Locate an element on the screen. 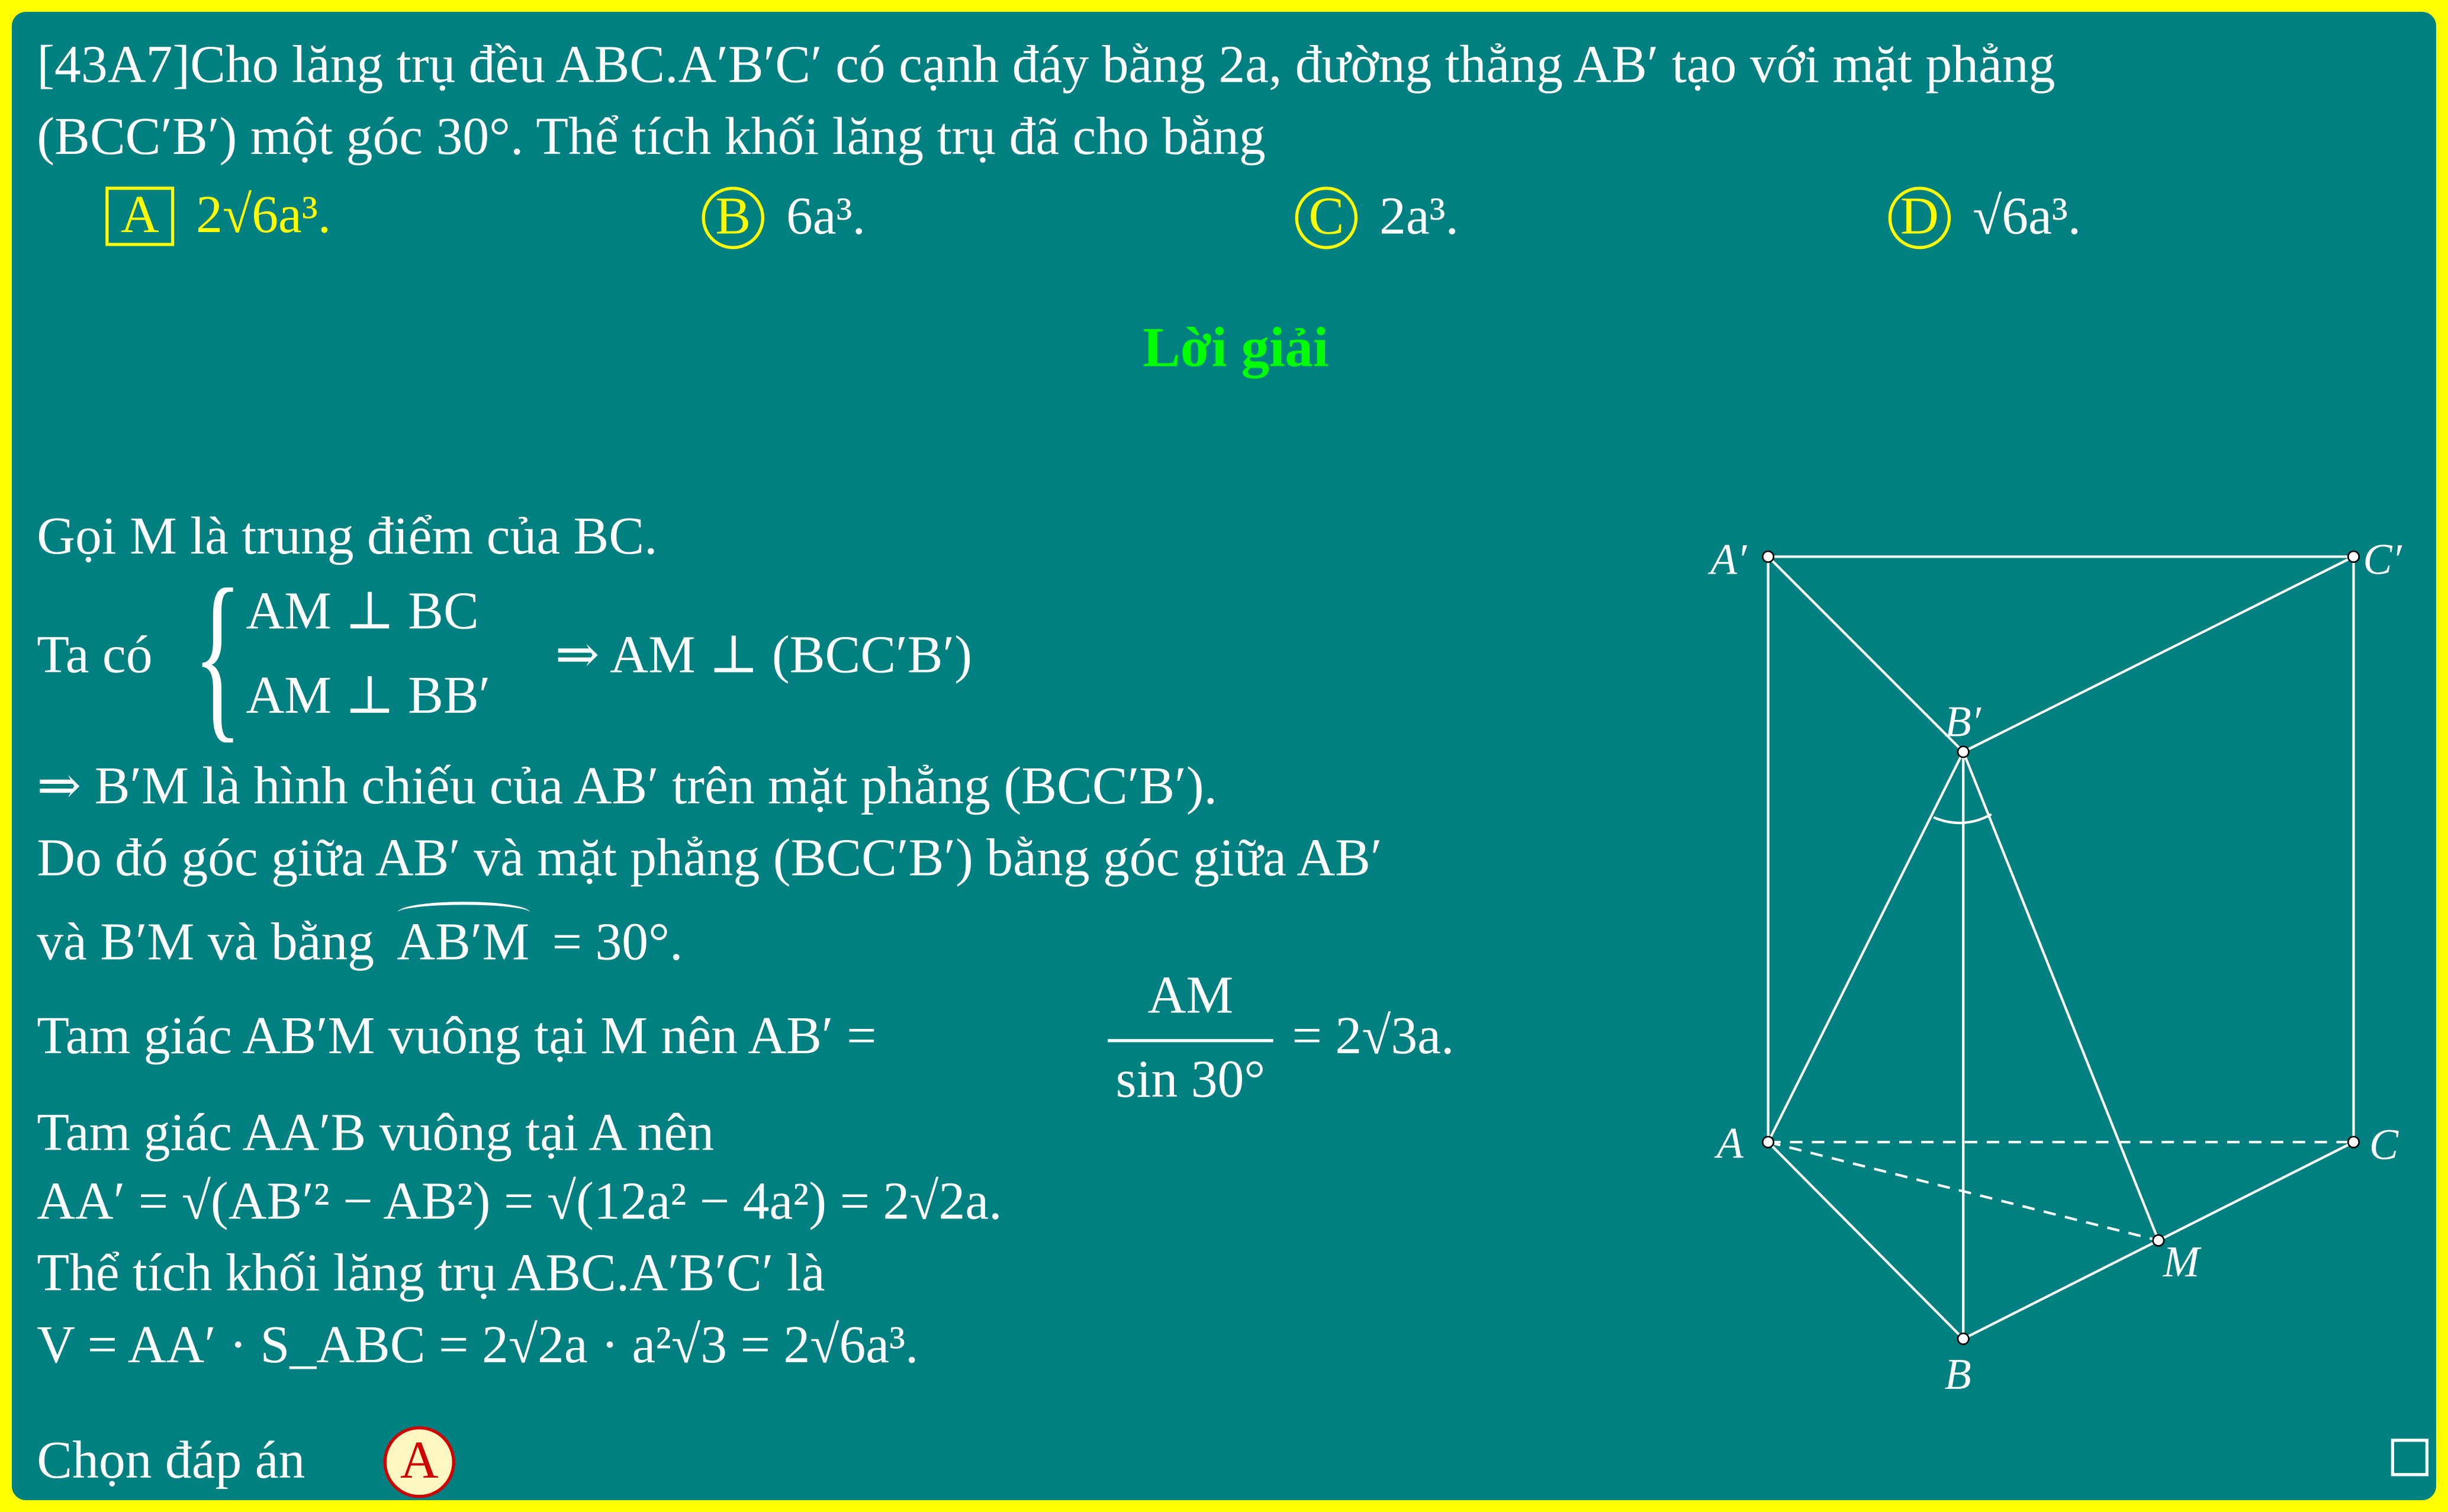  system-implication: ⇒ AM ⊥ (BCC′B′) is located at coordinates (764, 655).